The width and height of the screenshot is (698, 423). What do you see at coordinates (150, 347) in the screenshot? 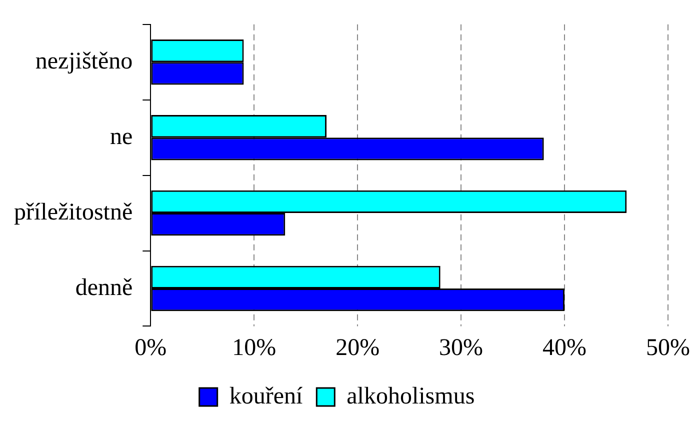
I see `x-tick-label: 0%` at bounding box center [150, 347].